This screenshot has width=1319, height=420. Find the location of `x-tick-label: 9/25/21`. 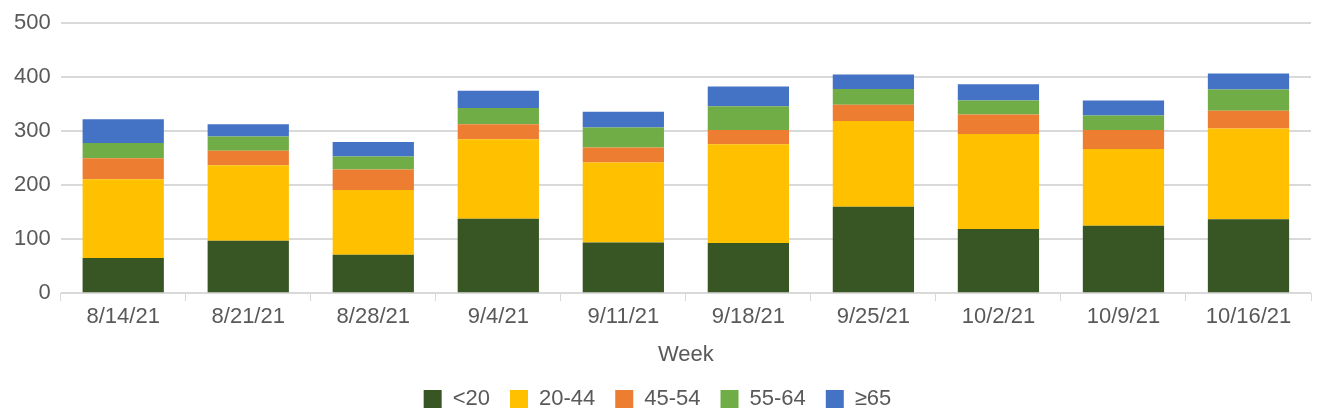

x-tick-label: 9/25/21 is located at coordinates (873, 316).